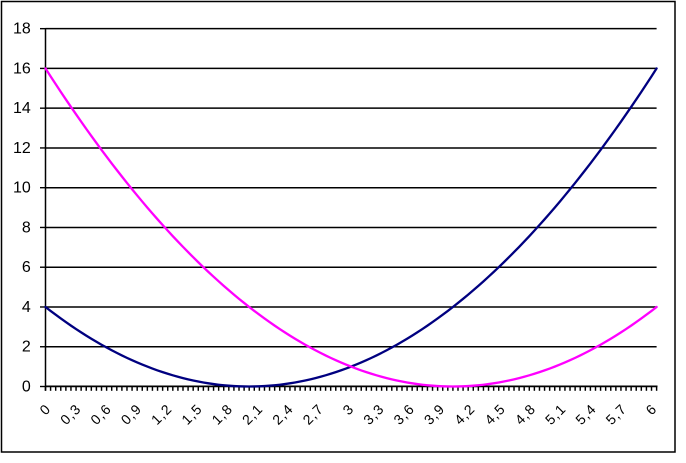 This screenshot has width=686, height=463. Describe the element at coordinates (26, 347) in the screenshot. I see `svg-text: 2` at that location.